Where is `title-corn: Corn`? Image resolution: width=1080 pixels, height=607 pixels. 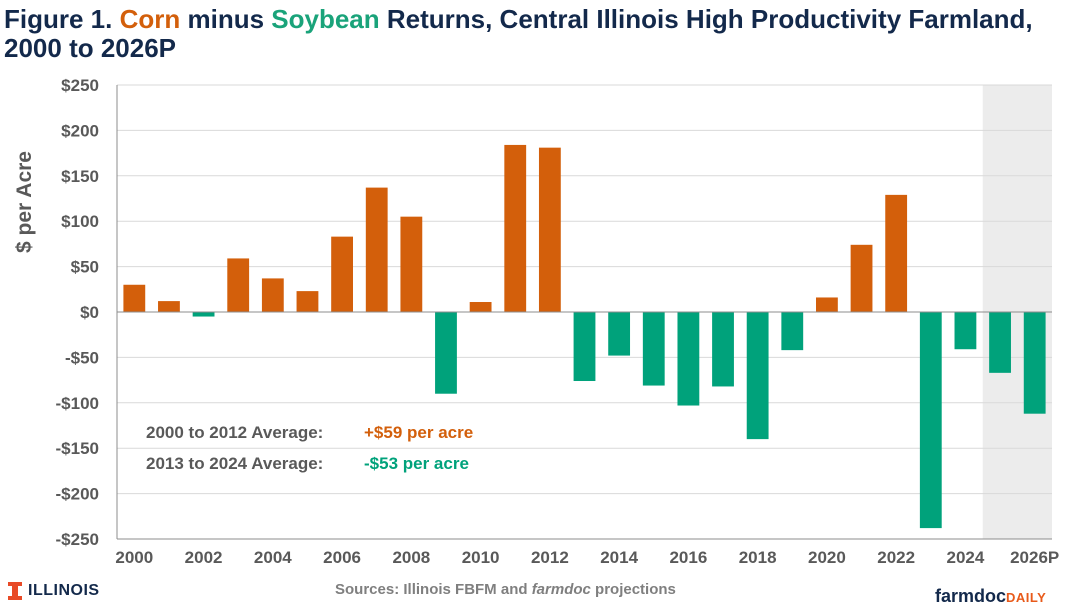 title-corn: Corn is located at coordinates (150, 19).